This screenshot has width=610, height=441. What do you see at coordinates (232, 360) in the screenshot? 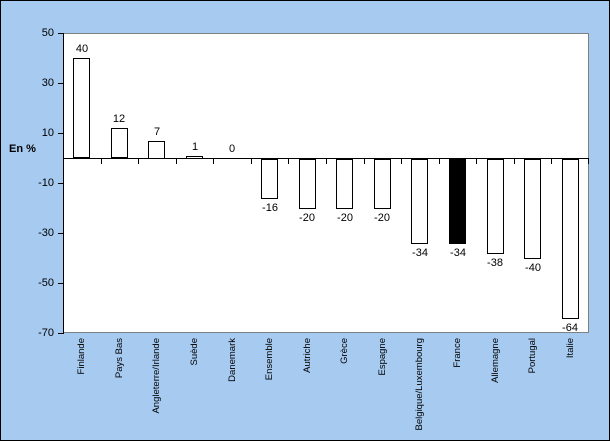
I see `category-label-danemark: Danemark` at bounding box center [232, 360].